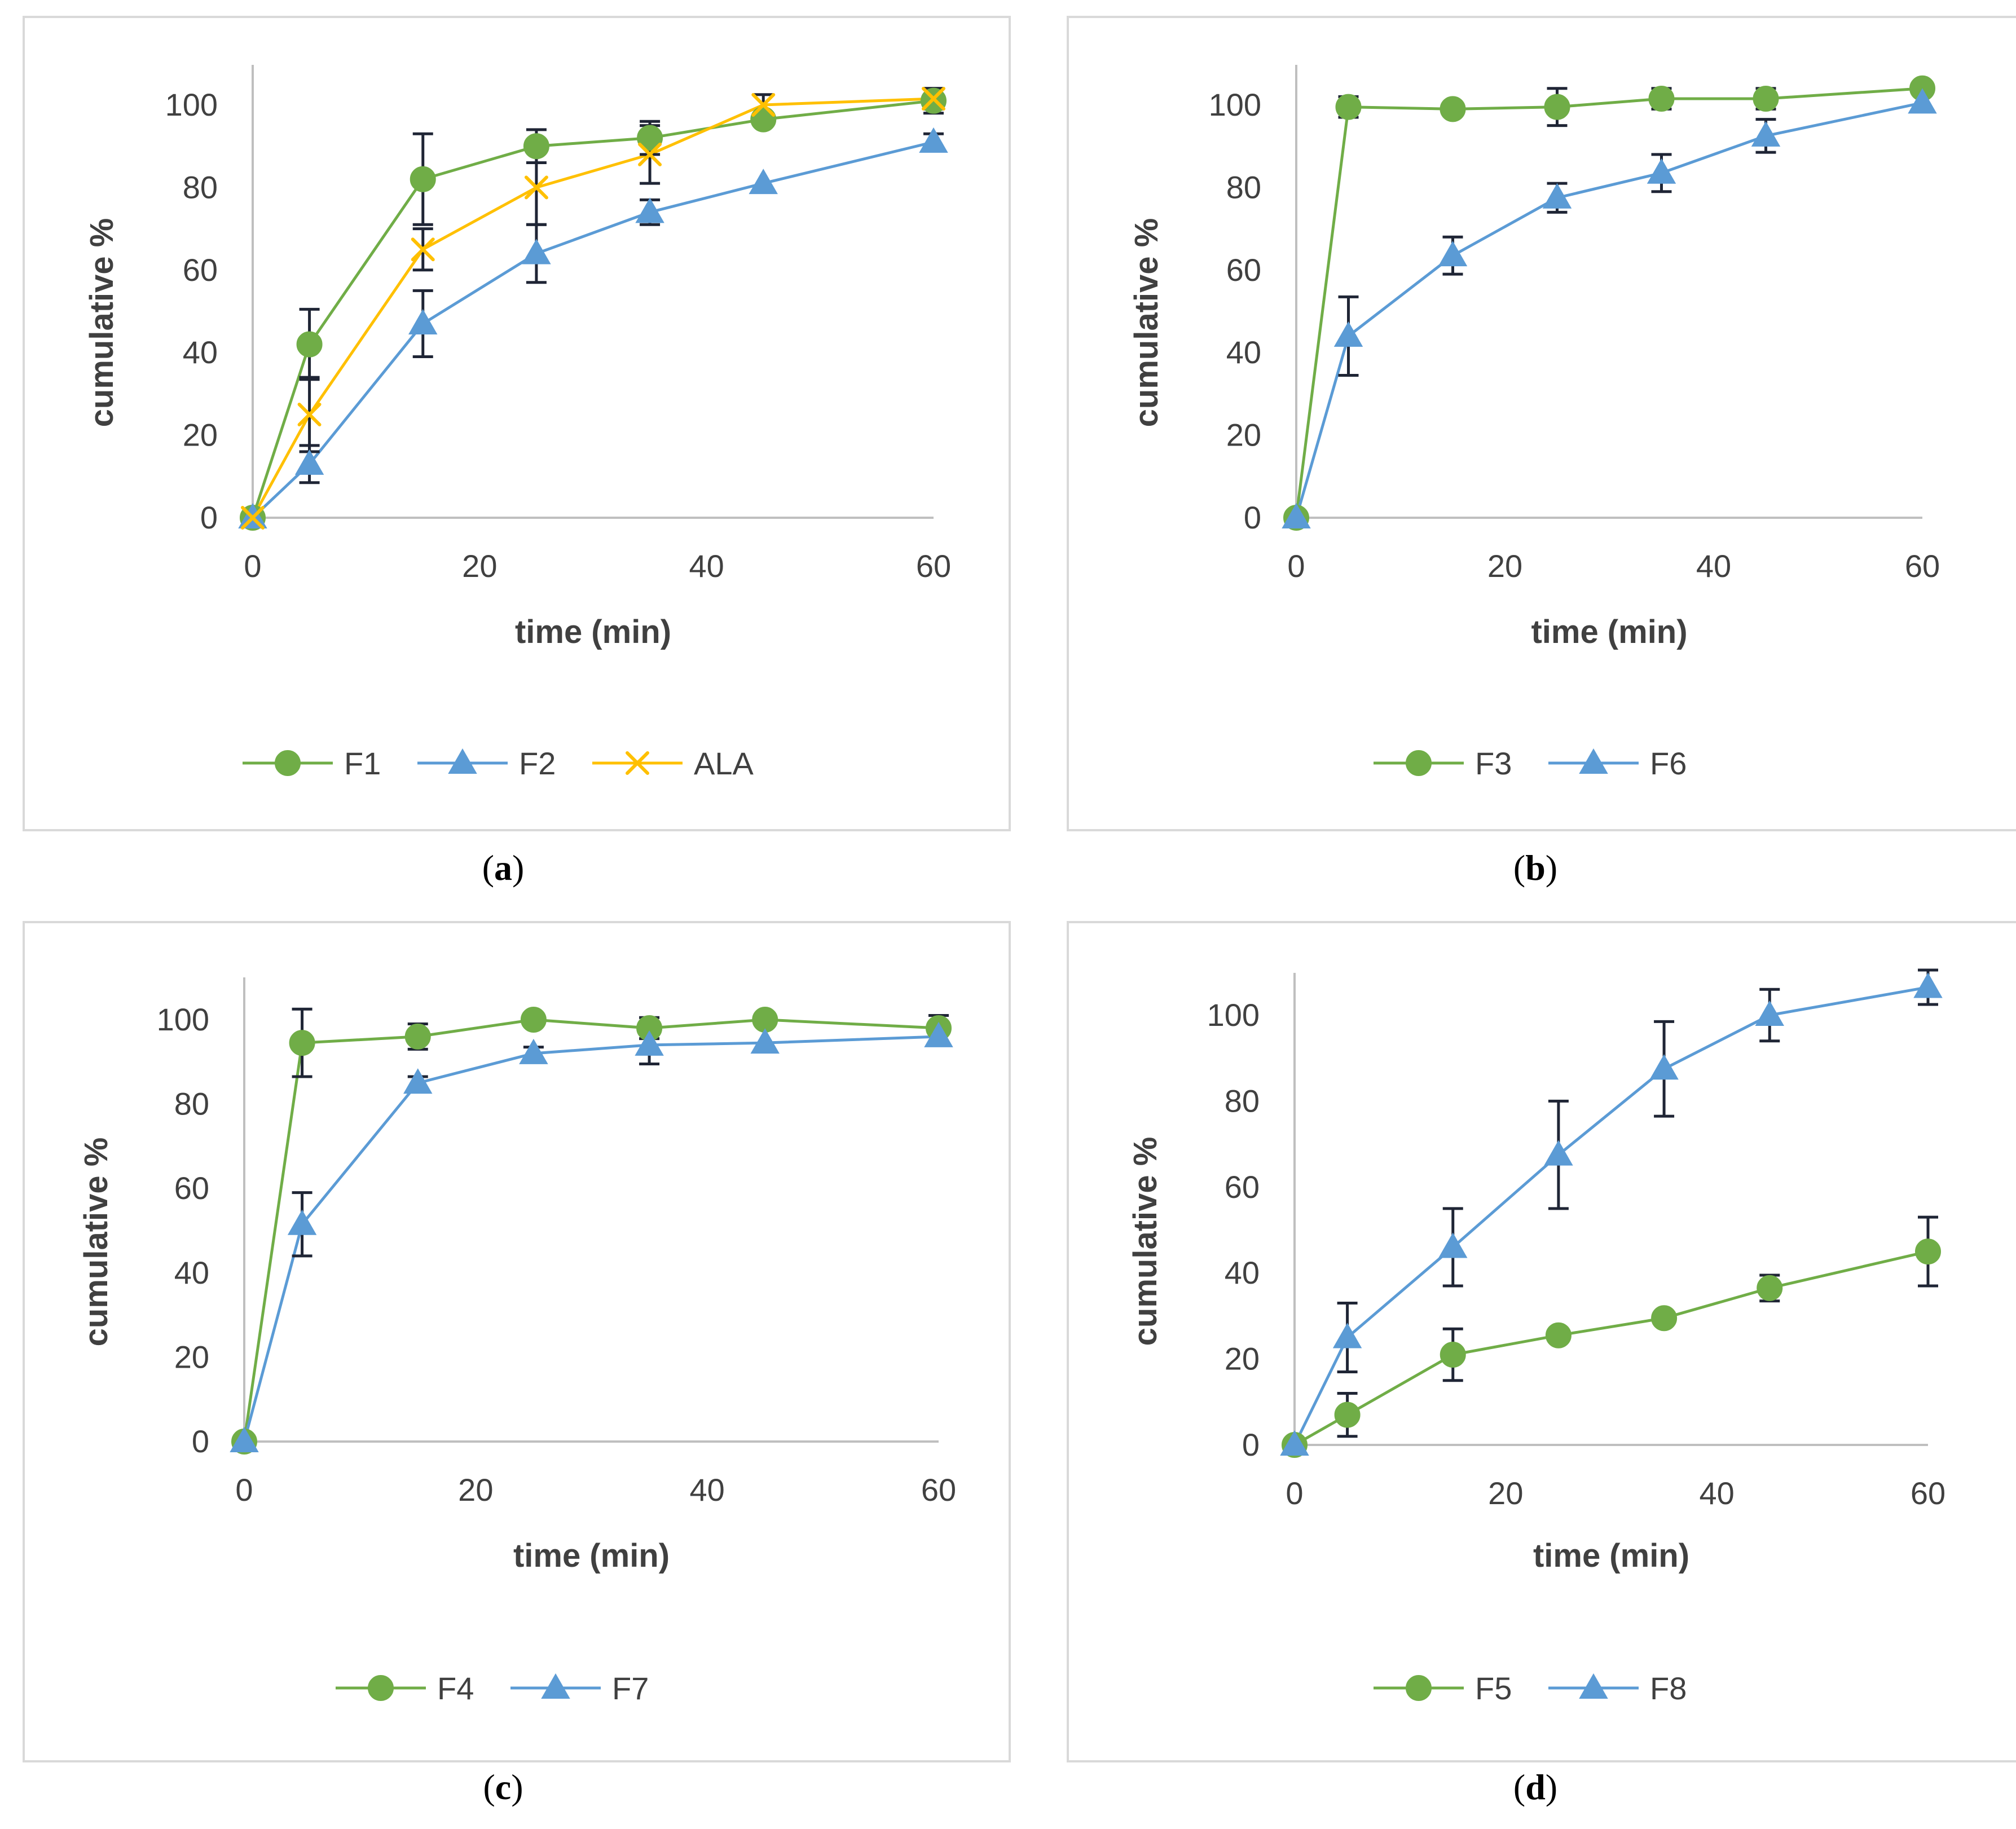 Image resolution: width=2016 pixels, height=1829 pixels. Describe the element at coordinates (455, 1688) in the screenshot. I see `legend-label: F4` at that location.